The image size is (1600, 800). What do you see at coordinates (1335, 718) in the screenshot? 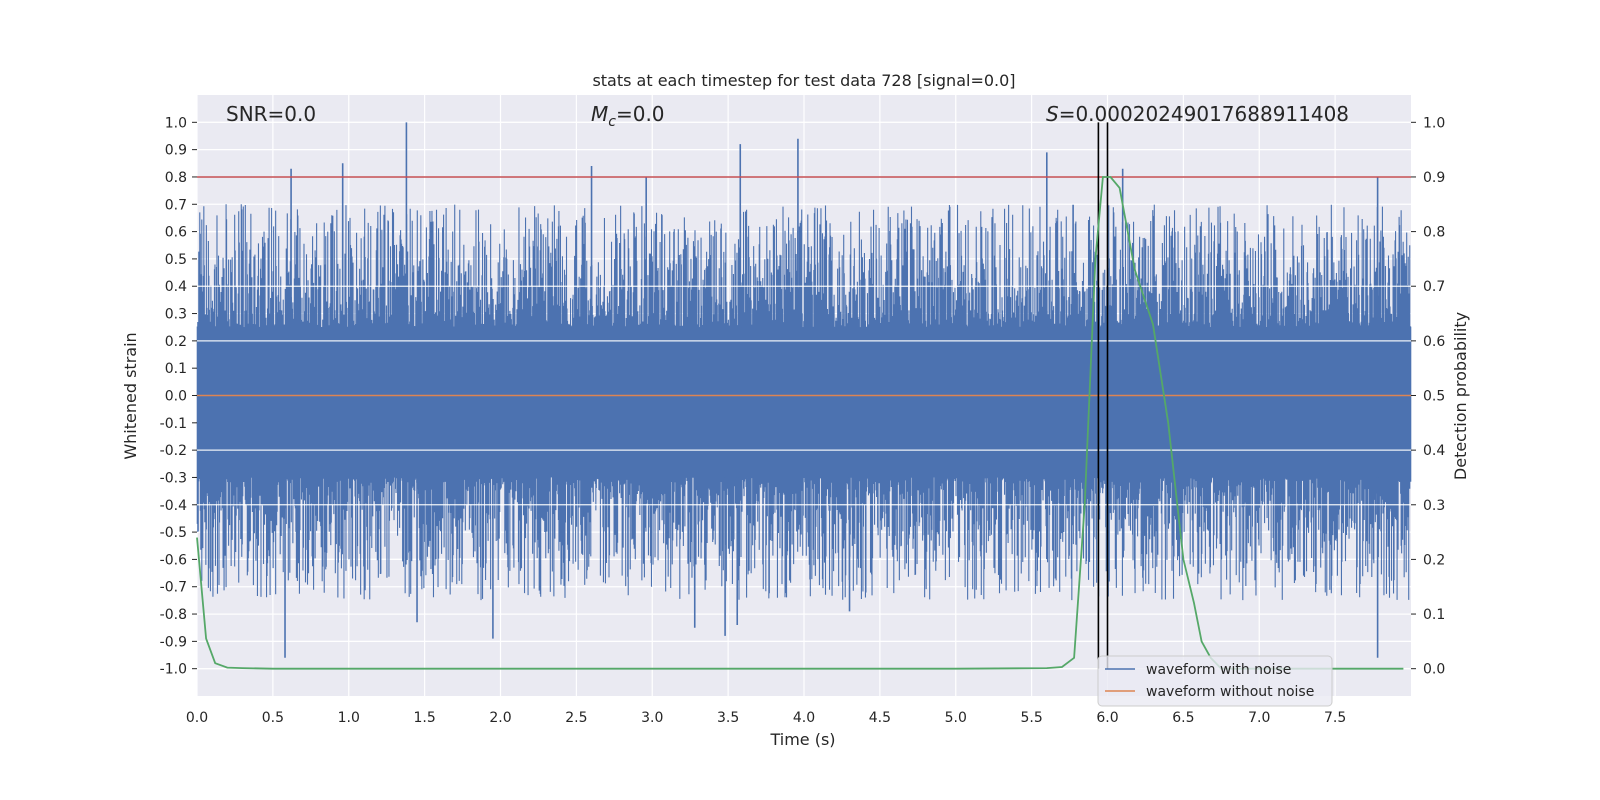
I see `x-tick-label: 7.5` at bounding box center [1335, 718].